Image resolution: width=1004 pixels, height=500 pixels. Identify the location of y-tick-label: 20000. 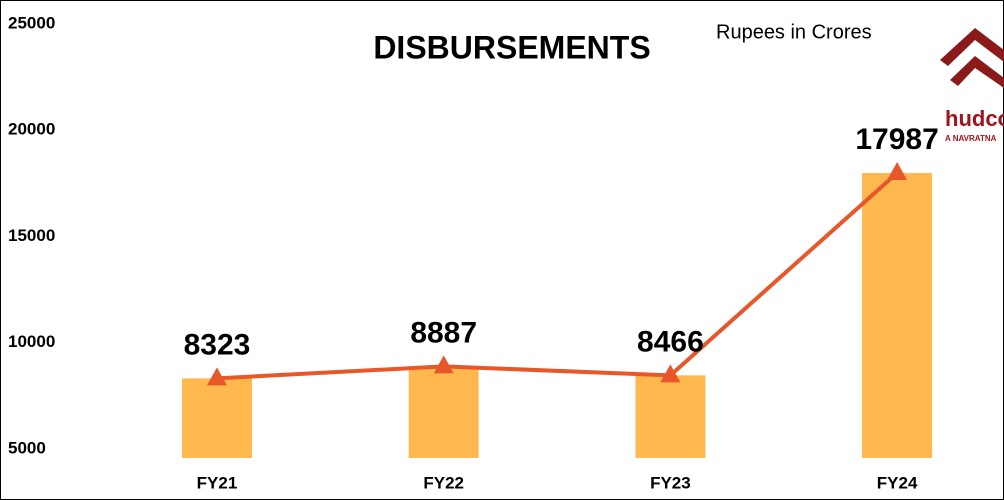
(31, 129).